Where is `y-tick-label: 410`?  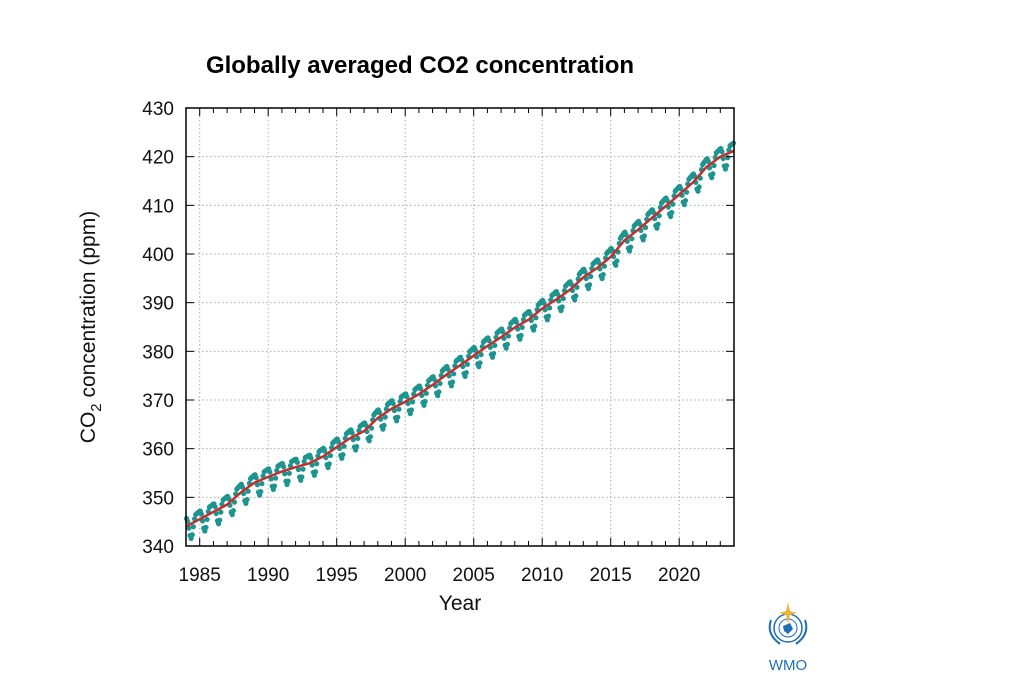
y-tick-label: 410 is located at coordinates (158, 206).